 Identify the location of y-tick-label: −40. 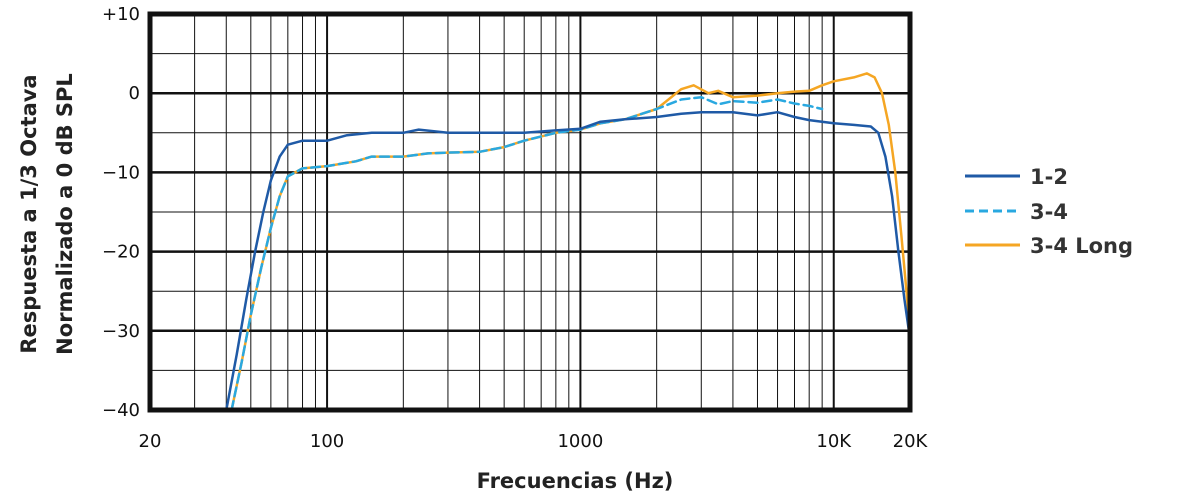
(121, 410).